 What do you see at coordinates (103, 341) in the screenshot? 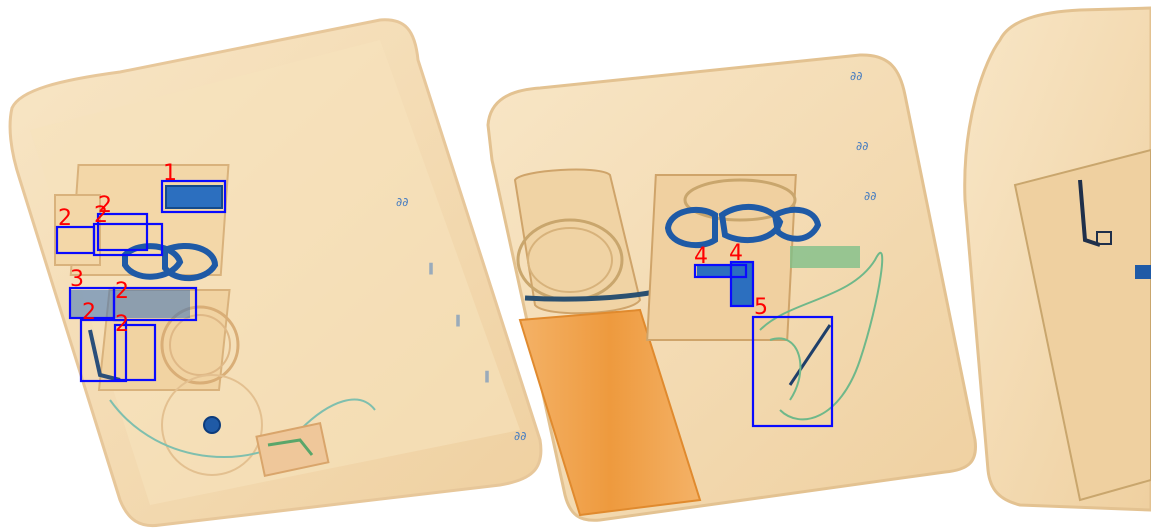
I see `detection-2e: 2` at bounding box center [103, 341].